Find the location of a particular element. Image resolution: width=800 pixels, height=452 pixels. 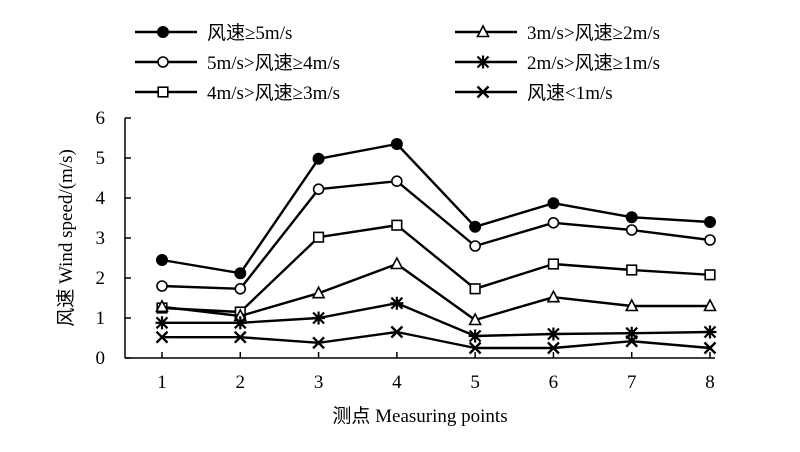

x-tick-label: 5 is located at coordinates (475, 382).